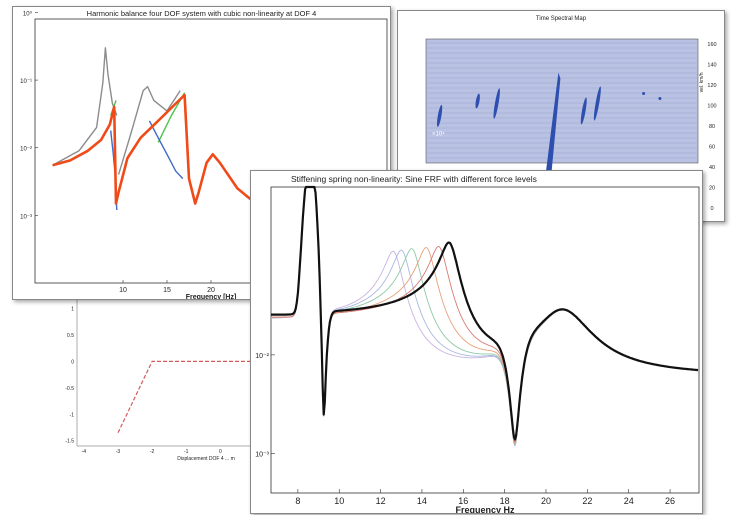  I want to click on spectral-colorbar-label: vel. km/h, so click(702, 82).